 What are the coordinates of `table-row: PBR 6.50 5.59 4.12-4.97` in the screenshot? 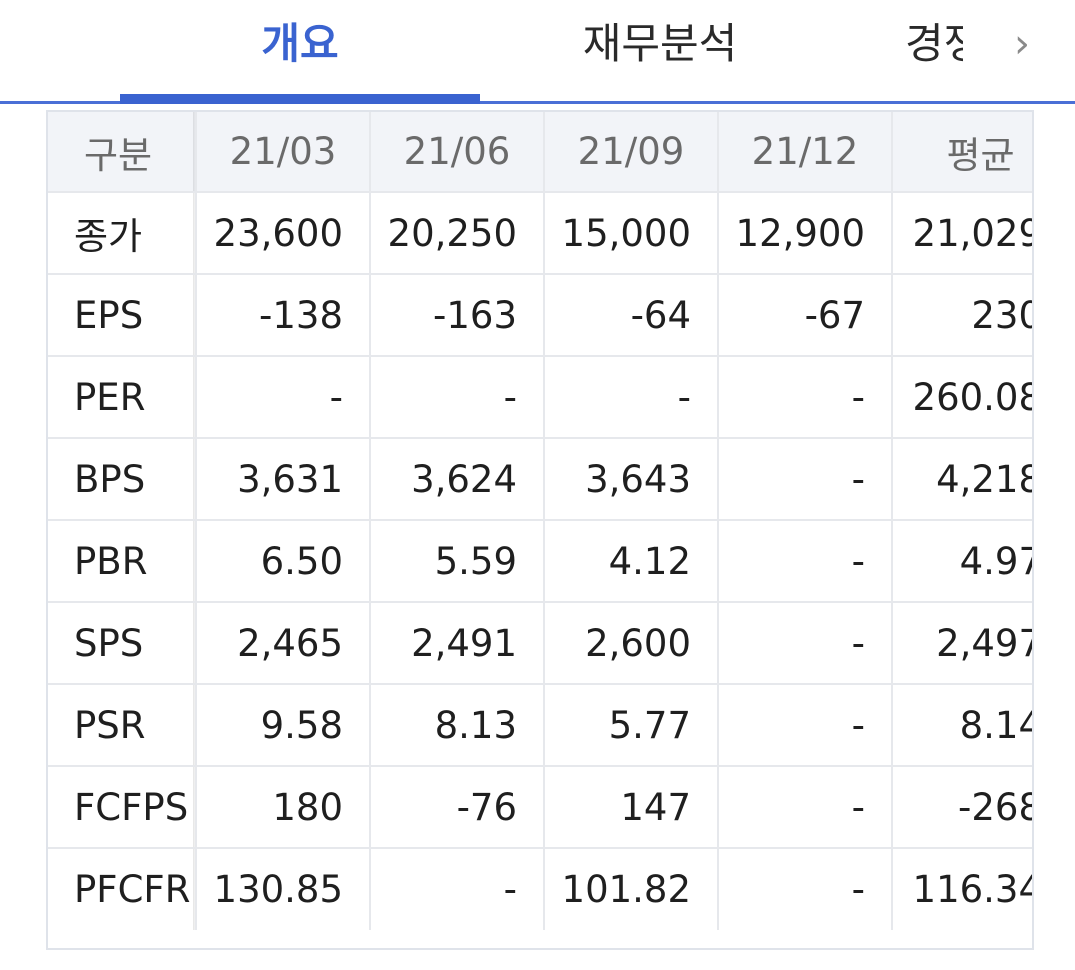 It's located at (540, 561).